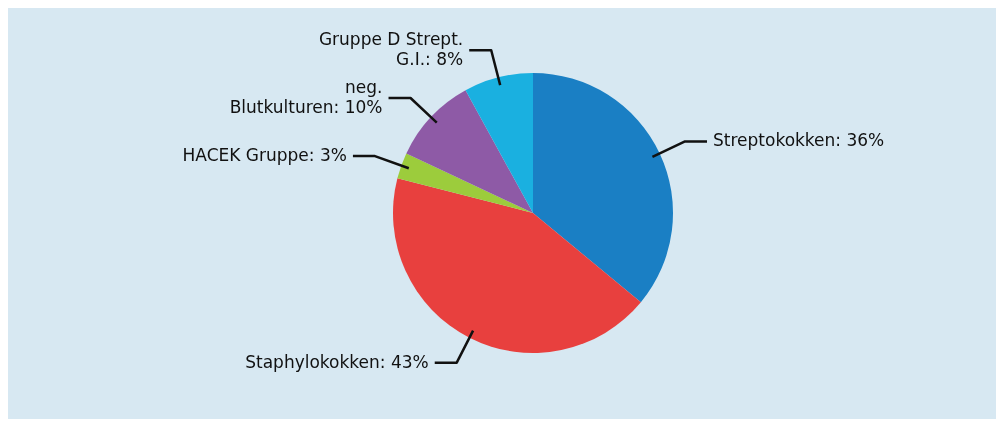 The image size is (1004, 427). I want to click on slice-label: Gruppe D Strept. G.I.: 8%, so click(391, 49).